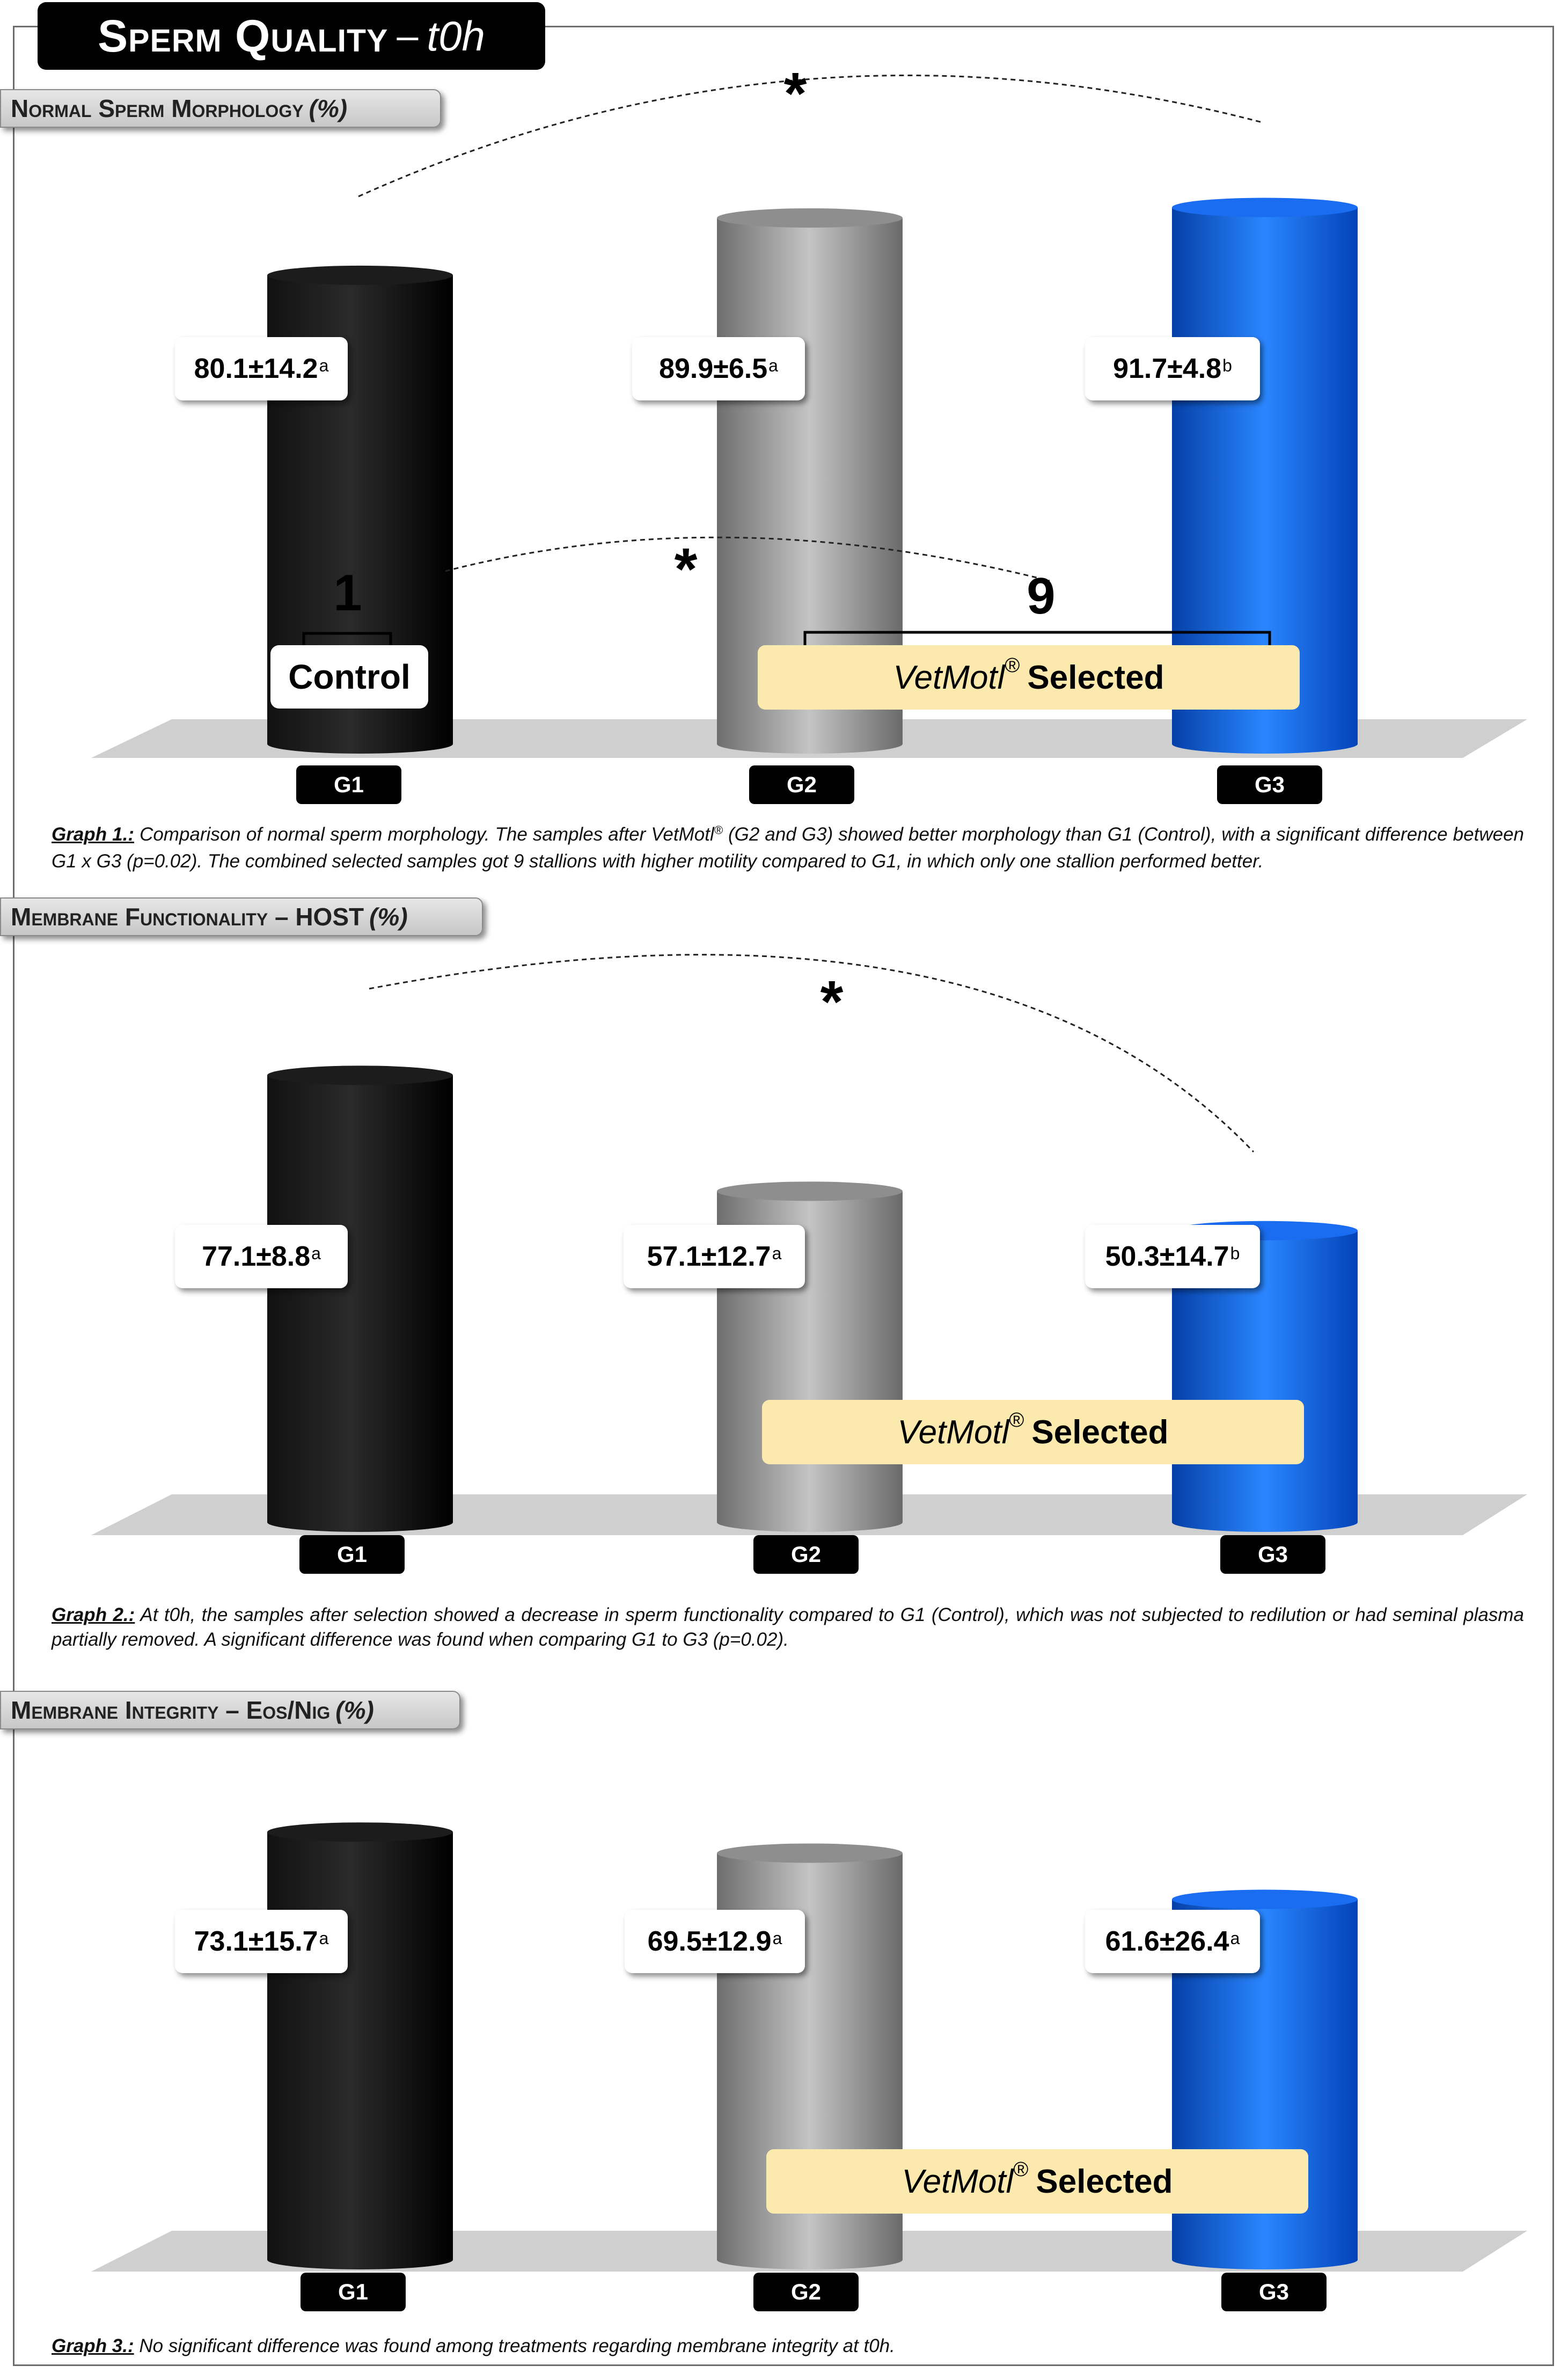 This screenshot has width=1568, height=2380. I want to click on value-text: 69.5±12.9, so click(709, 1941).